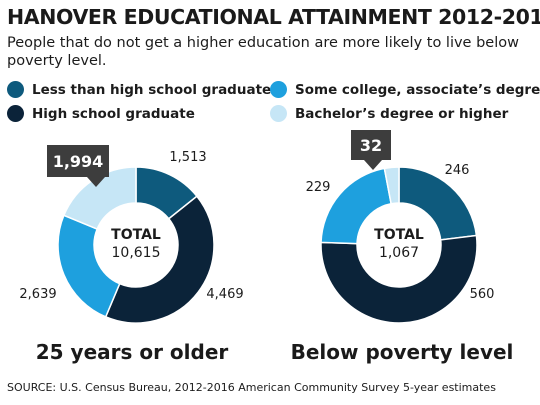 This screenshot has height=405, width=540. What do you see at coordinates (136, 253) in the screenshot?
I see `center-total-value: 10,615` at bounding box center [136, 253].